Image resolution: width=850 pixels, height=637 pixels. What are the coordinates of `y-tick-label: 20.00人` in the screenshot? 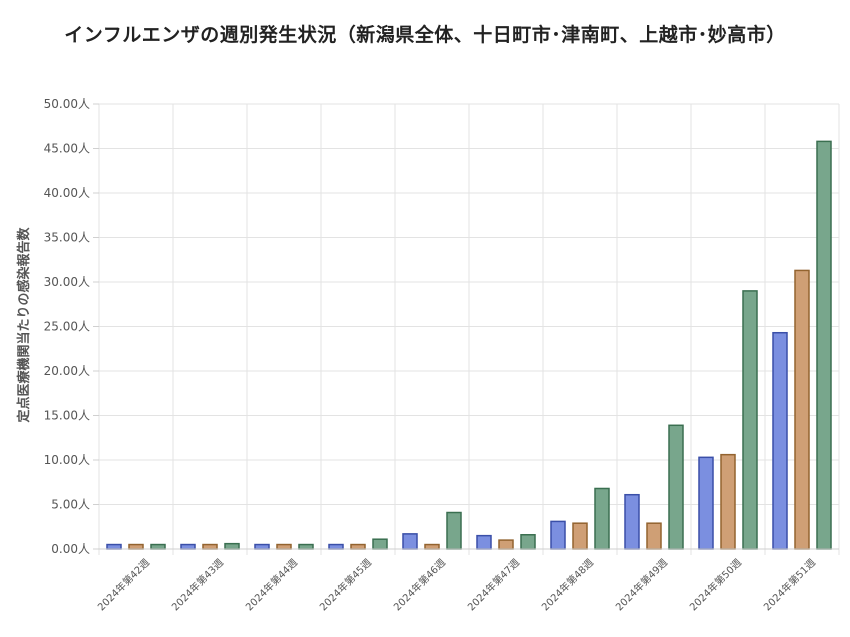 It's located at (67, 371).